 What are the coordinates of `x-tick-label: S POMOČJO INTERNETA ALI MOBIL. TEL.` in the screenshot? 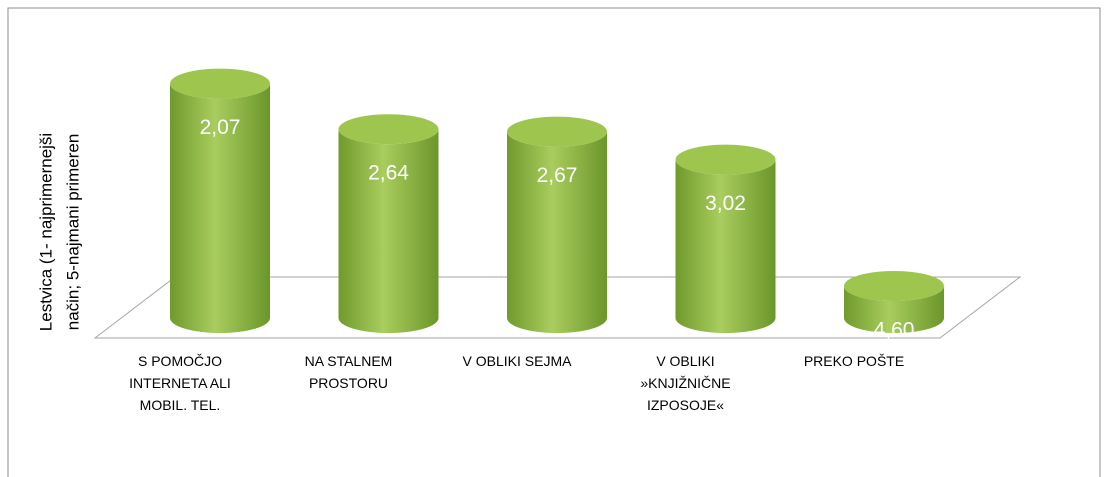 It's located at (180, 383).